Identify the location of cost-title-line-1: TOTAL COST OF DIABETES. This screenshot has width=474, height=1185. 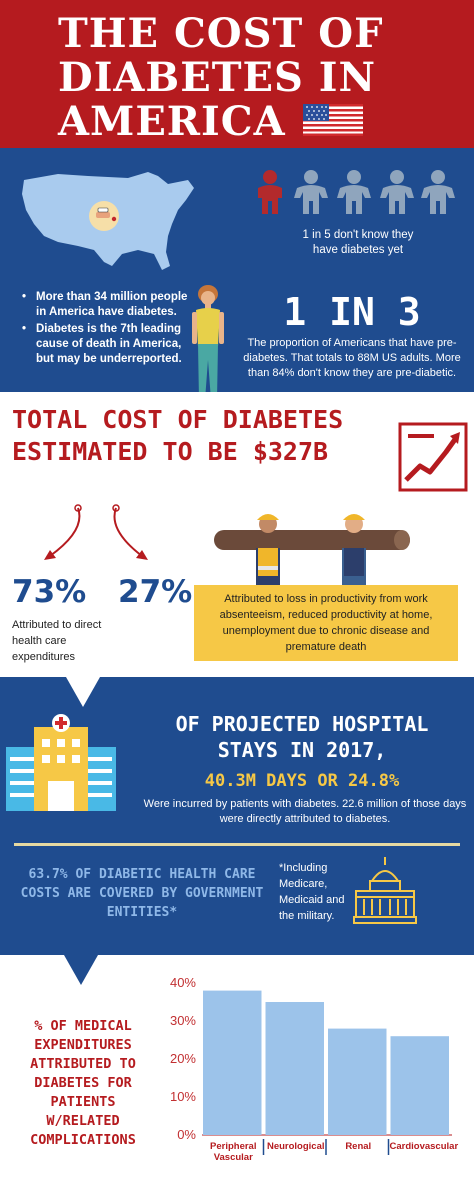
(178, 419).